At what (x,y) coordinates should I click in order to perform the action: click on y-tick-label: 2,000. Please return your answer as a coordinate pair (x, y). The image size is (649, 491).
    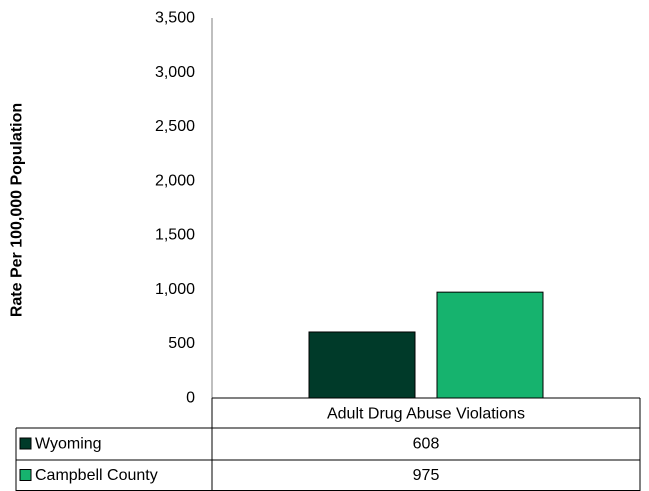
    Looking at the image, I should click on (175, 180).